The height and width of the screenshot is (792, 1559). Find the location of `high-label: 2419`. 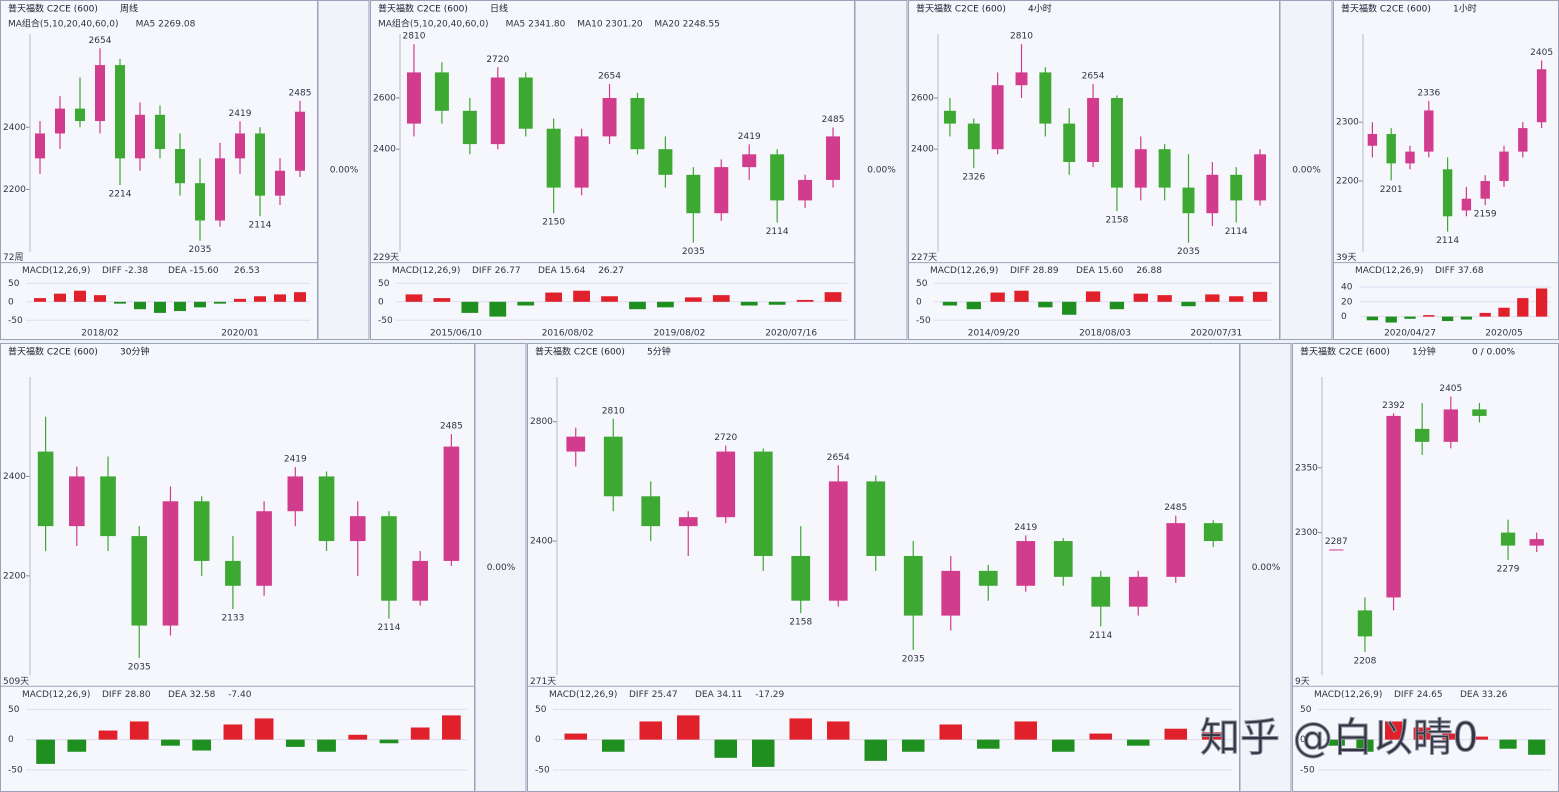

high-label: 2419 is located at coordinates (295, 459).